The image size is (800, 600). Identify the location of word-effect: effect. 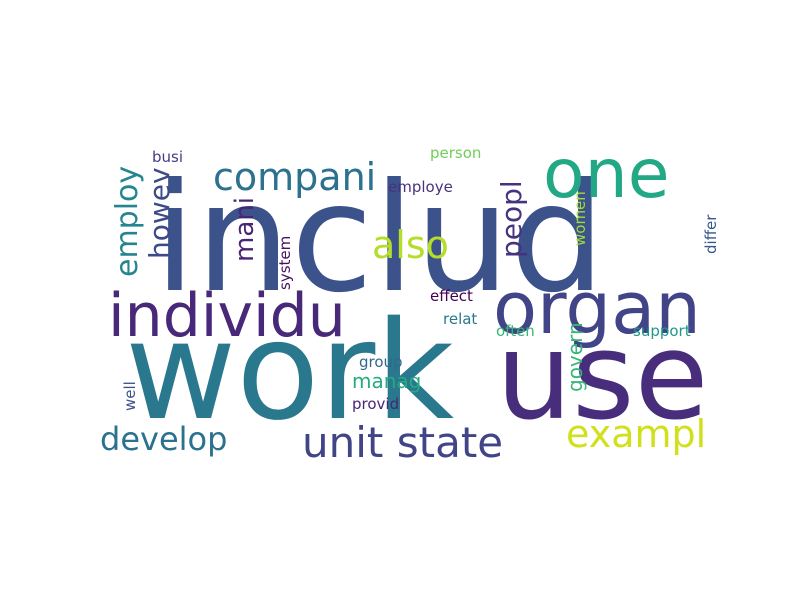
(451, 296).